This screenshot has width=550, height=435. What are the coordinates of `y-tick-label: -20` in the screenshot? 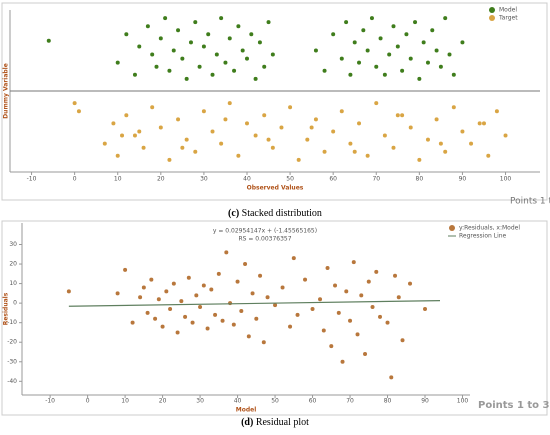 It's located at (12, 342).